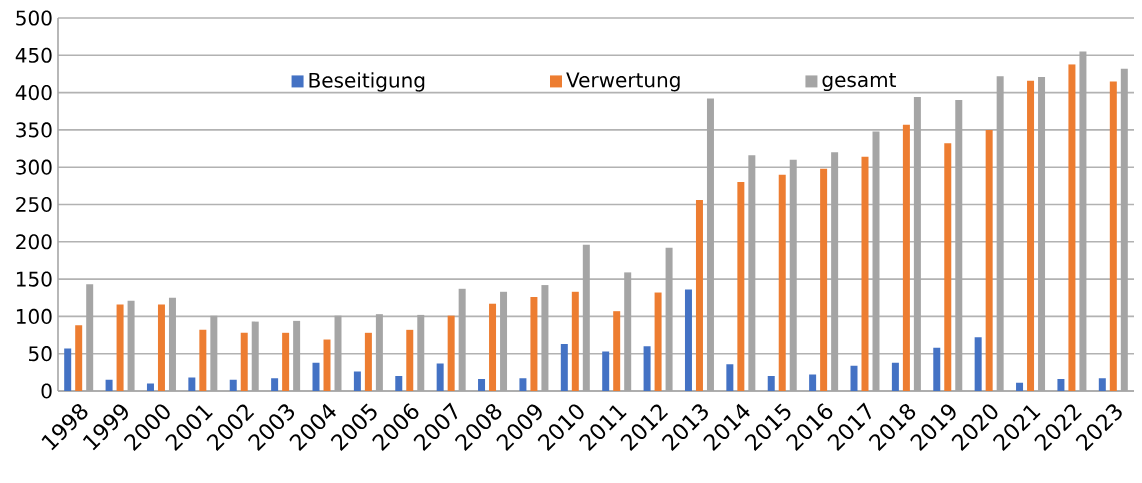  I want to click on legend-label: Verwertung, so click(623, 82).